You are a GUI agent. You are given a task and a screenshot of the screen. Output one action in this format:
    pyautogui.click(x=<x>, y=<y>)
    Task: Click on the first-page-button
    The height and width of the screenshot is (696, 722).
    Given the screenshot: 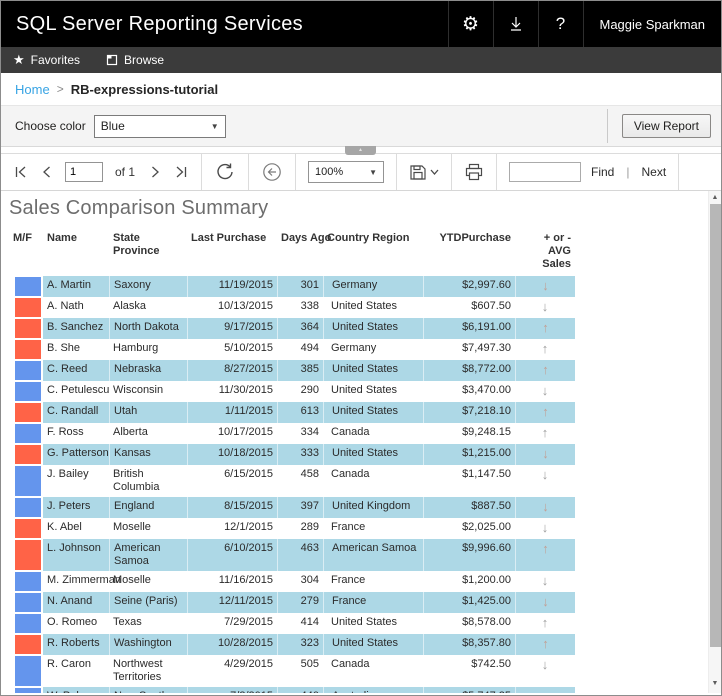 What is the action you would take?
    pyautogui.click(x=21, y=172)
    